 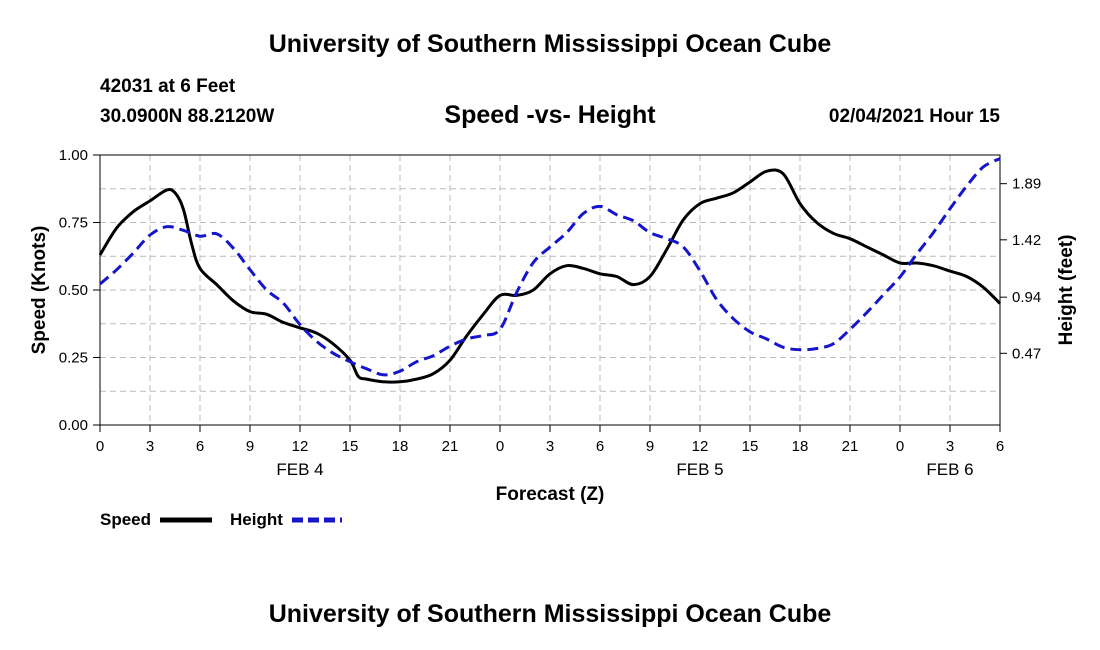 What do you see at coordinates (1026, 240) in the screenshot?
I see `y-right-tick-label: 1.42` at bounding box center [1026, 240].